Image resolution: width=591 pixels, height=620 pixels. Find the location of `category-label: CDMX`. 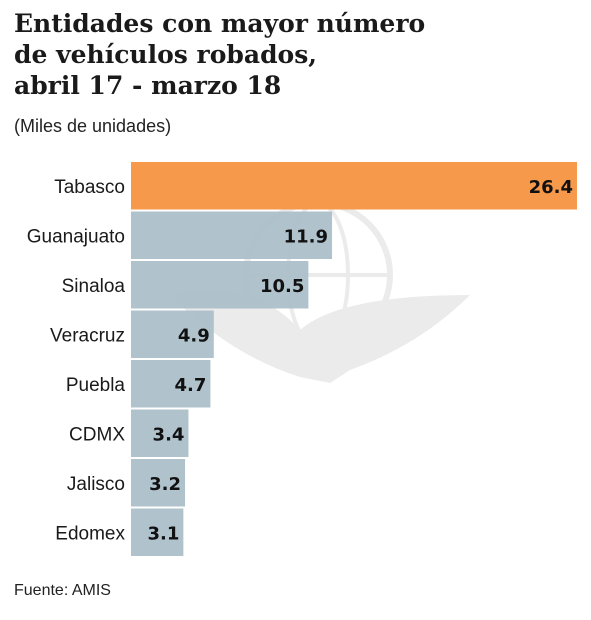

category-label: CDMX is located at coordinates (97, 434).